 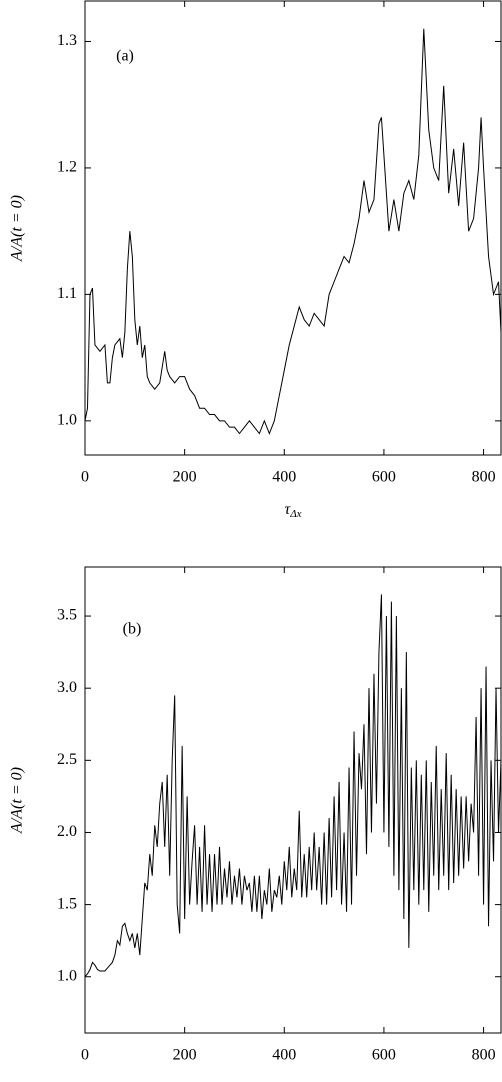 What do you see at coordinates (67, 903) in the screenshot?
I see `y-tick-label: 1.5` at bounding box center [67, 903].